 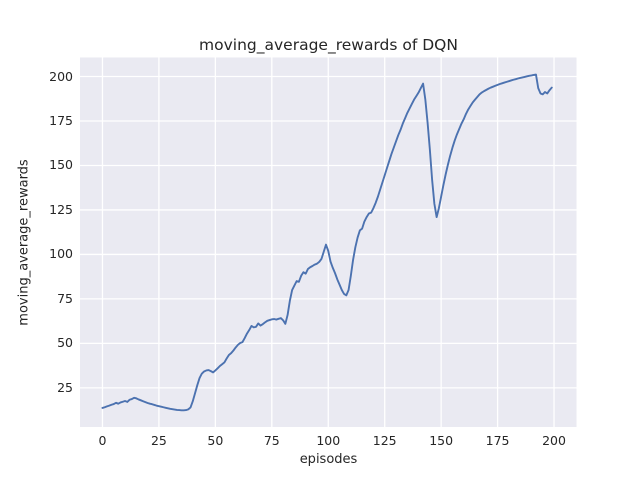 What do you see at coordinates (328, 440) in the screenshot?
I see `x-tick-label: 100` at bounding box center [328, 440].